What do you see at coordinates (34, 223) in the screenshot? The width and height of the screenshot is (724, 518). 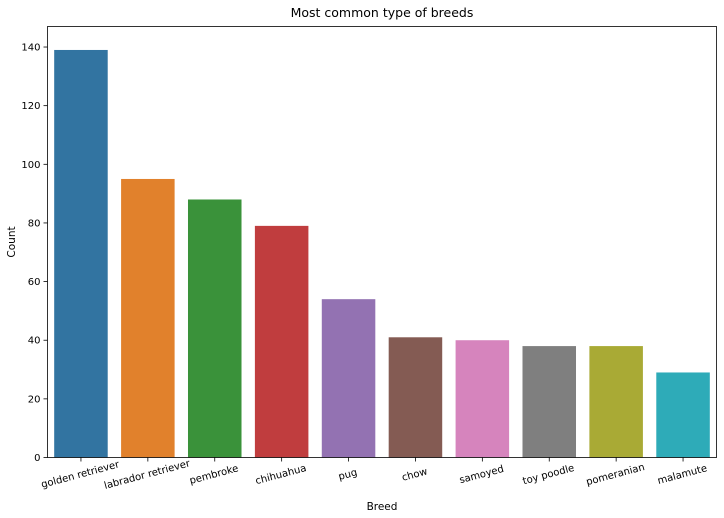 I see `y-tick-label: 80` at bounding box center [34, 223].